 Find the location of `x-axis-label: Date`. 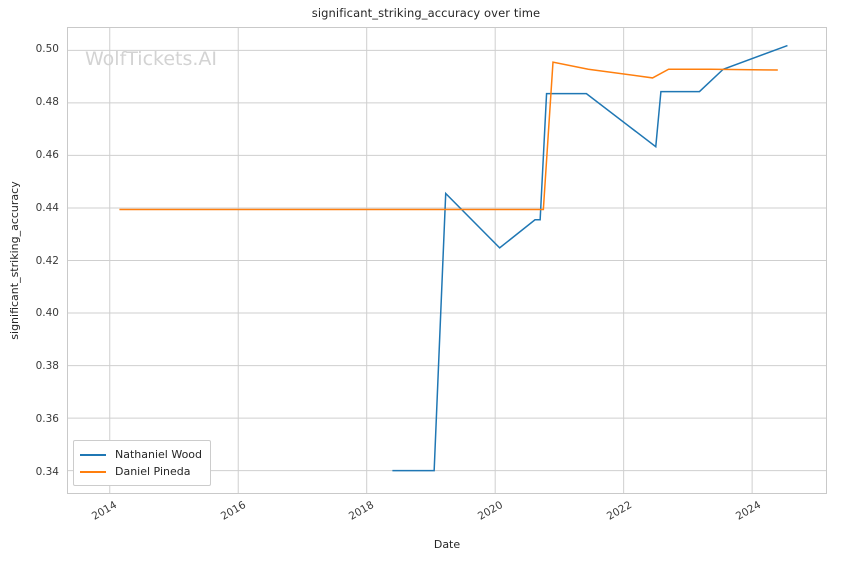

x-axis-label: Date is located at coordinates (447, 544).